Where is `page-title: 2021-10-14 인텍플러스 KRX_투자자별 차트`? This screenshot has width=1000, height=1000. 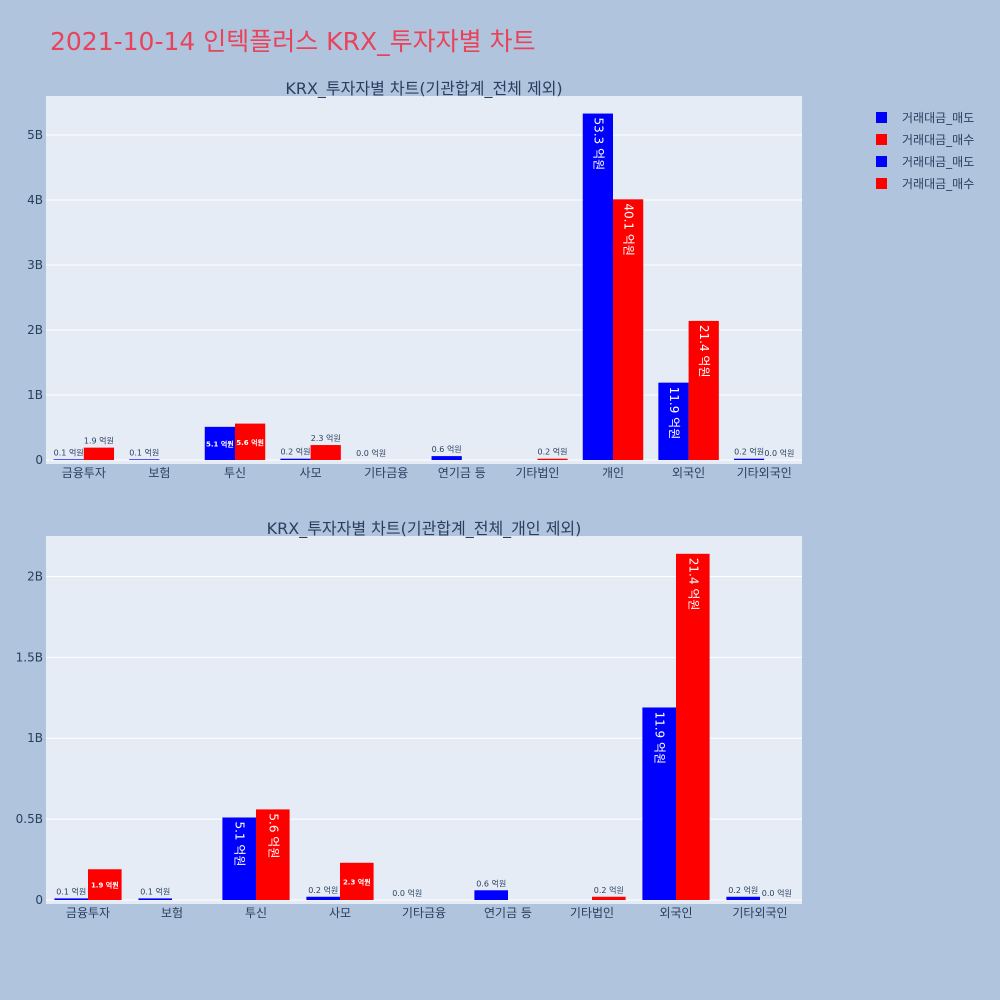
page-title: 2021-10-14 인텍플러스 KRX_투자자별 차트 is located at coordinates (293, 41).